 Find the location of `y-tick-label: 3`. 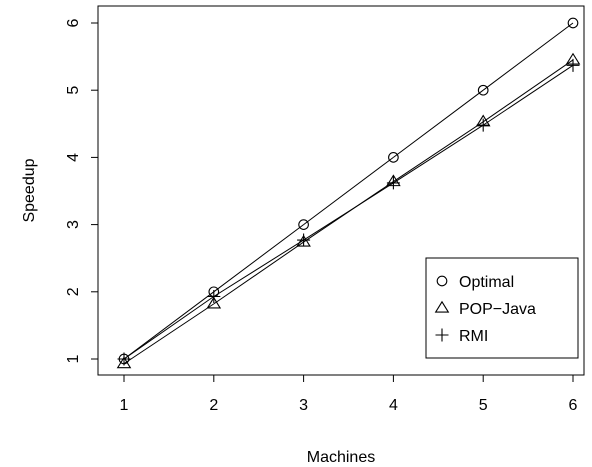

y-tick-label: 3 is located at coordinates (73, 224).